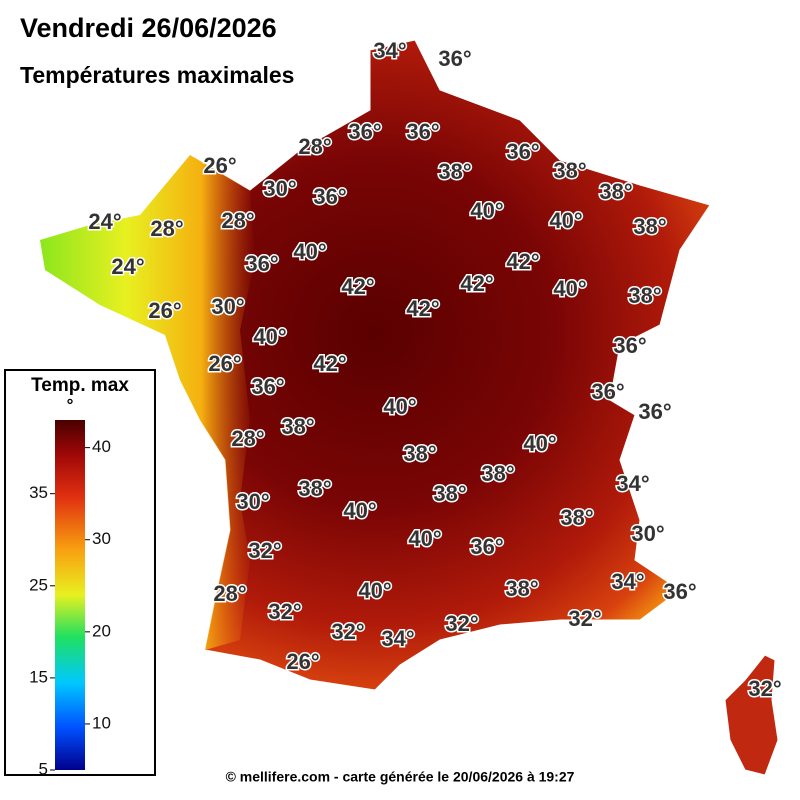 The height and width of the screenshot is (800, 800). What do you see at coordinates (70, 404) in the screenshot?
I see `legend-unit: °` at bounding box center [70, 404].